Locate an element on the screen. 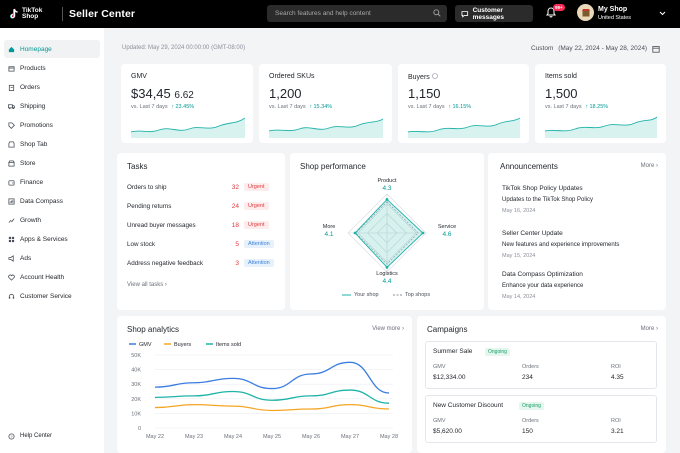 The width and height of the screenshot is (680, 453). announcement-title: Seller Center Update is located at coordinates (532, 233).